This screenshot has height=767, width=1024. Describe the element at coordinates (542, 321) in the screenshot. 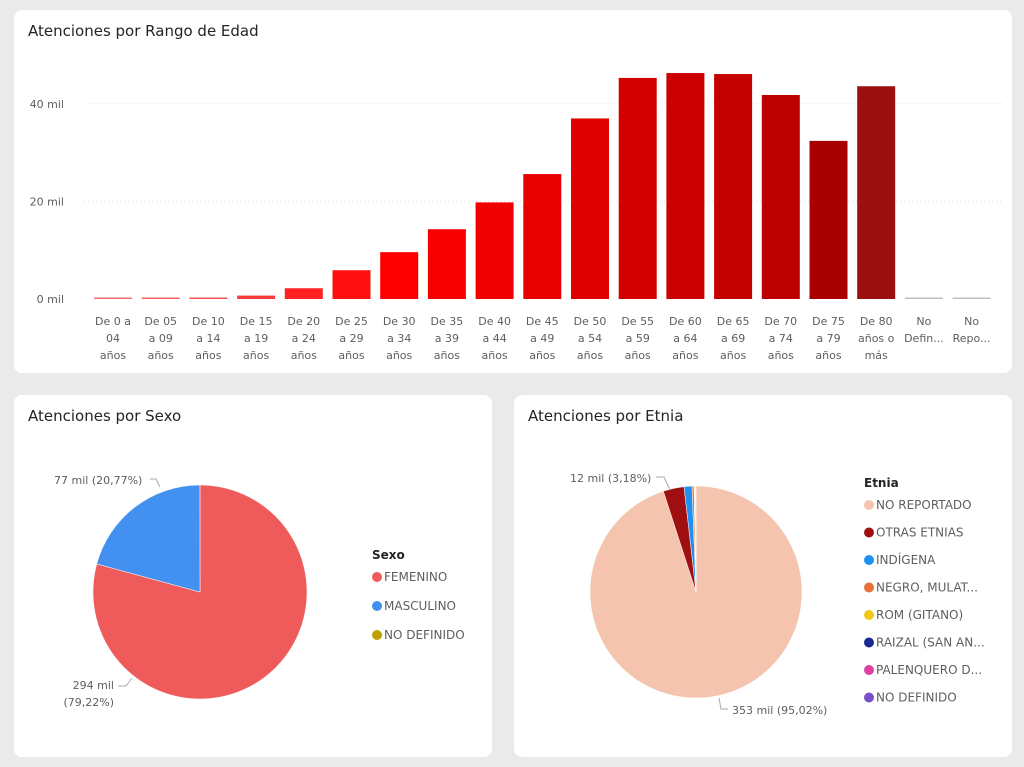

I see `x-tick-label: De 45` at that location.